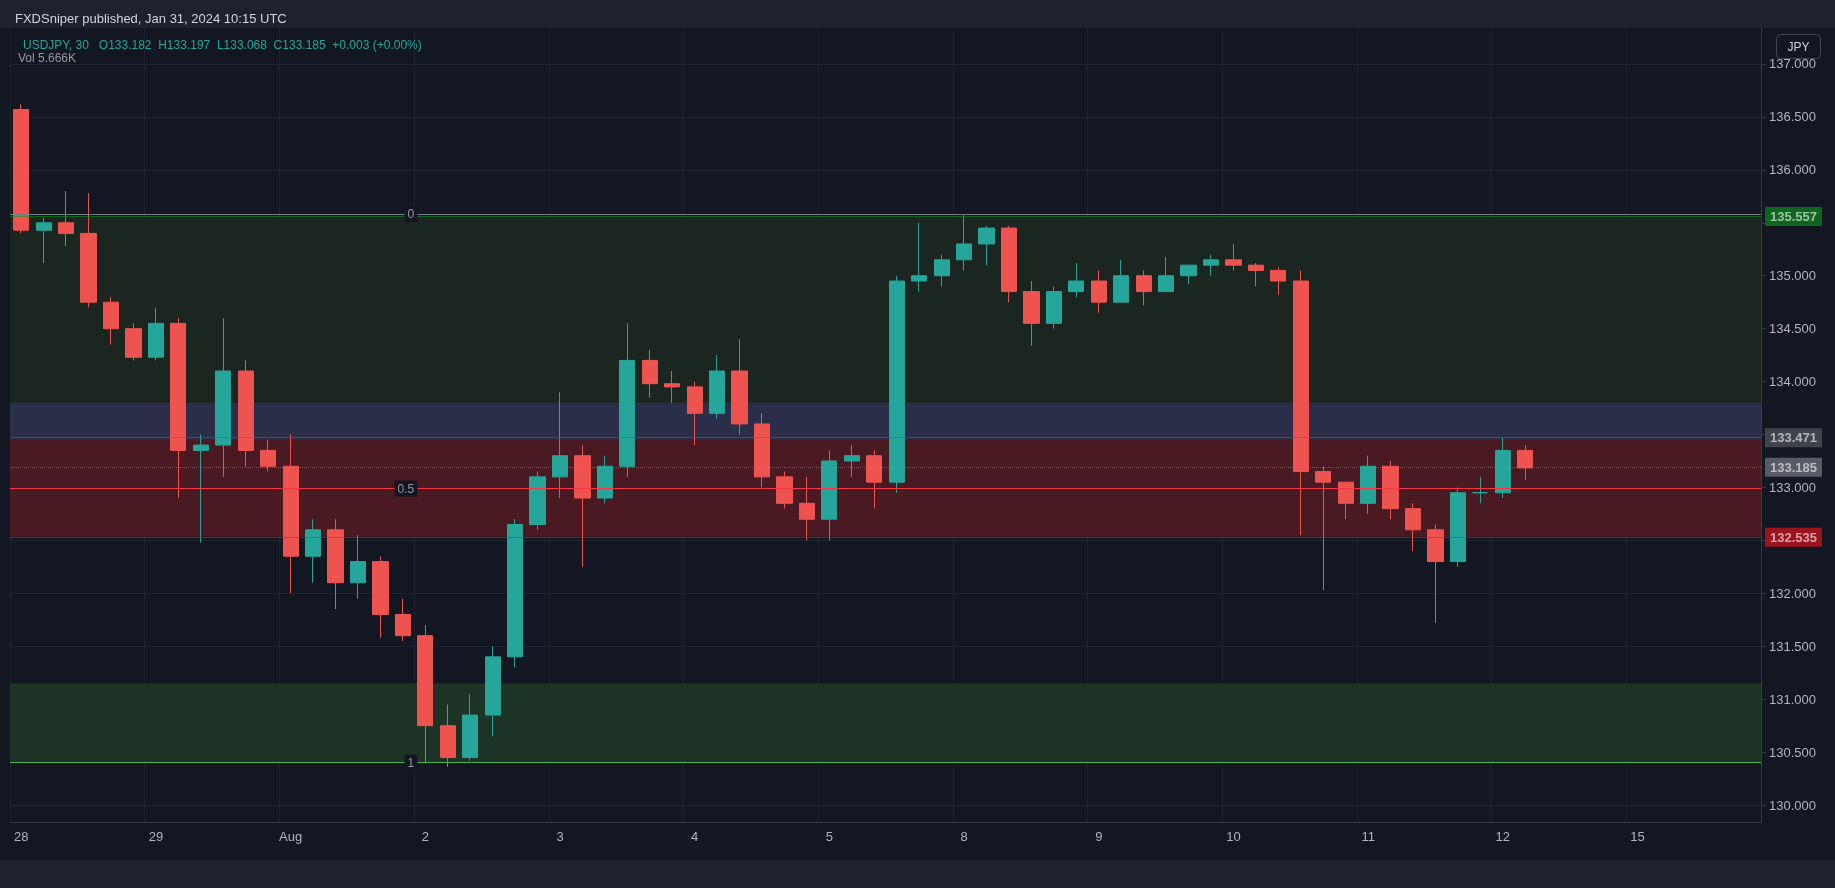 The width and height of the screenshot is (1835, 888). I want to click on text: JPY, so click(1798, 46).